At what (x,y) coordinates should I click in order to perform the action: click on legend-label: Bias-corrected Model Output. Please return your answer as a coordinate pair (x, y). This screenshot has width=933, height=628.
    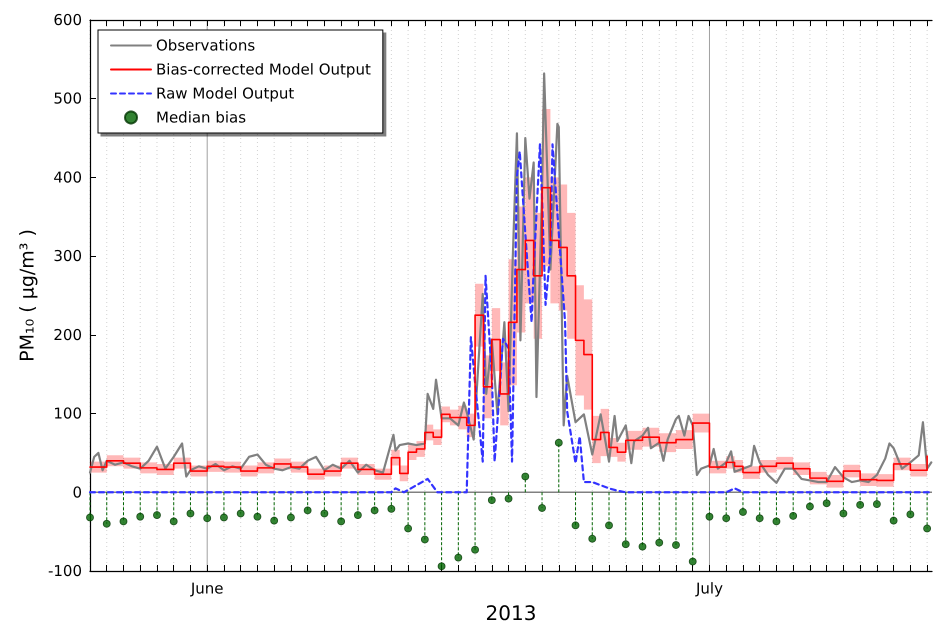
    Looking at the image, I should click on (263, 69).